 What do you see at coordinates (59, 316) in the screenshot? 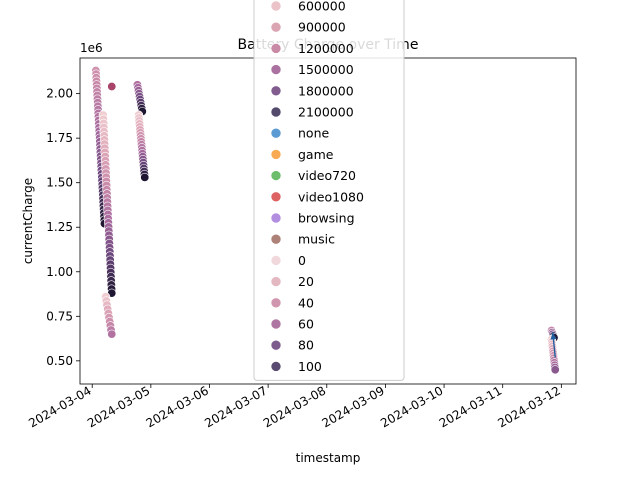
I see `y-tick-label: 0.75` at bounding box center [59, 316].